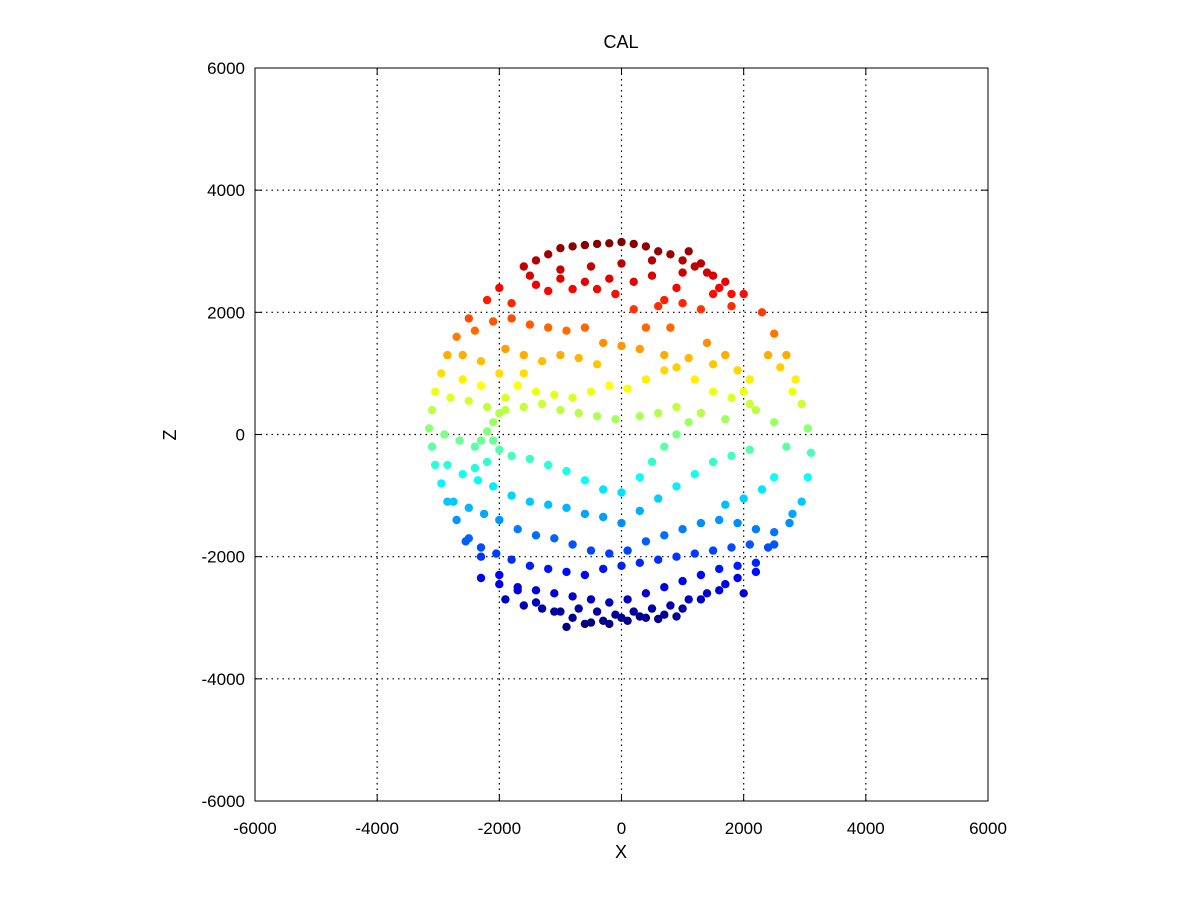 This screenshot has width=1200, height=900. I want to click on y-tick-label: 2000, so click(226, 312).